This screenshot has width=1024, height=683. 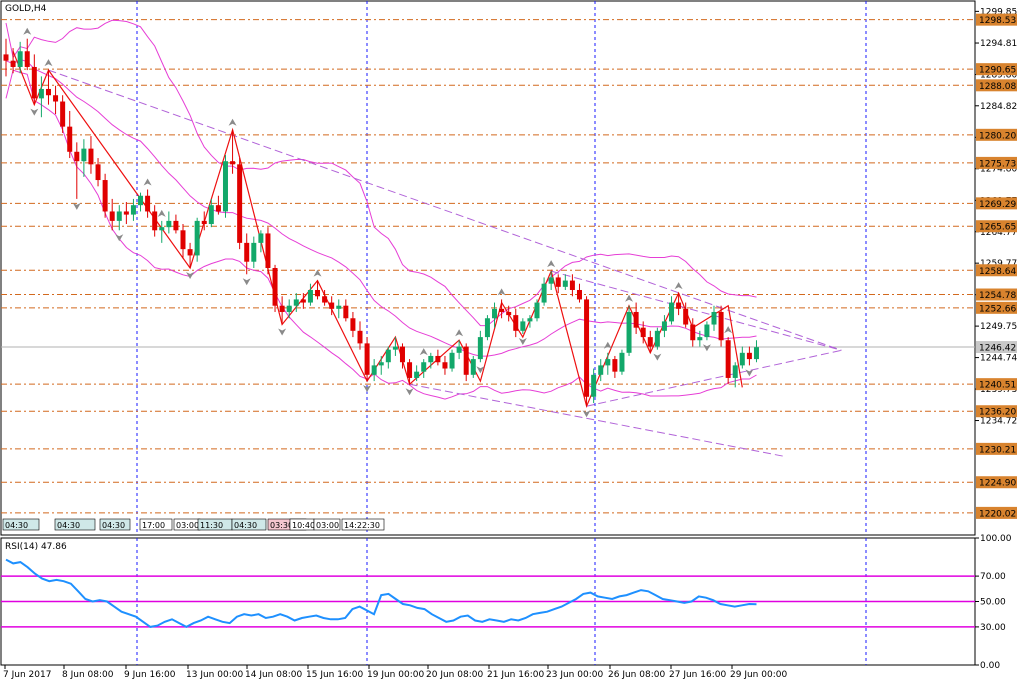 What do you see at coordinates (998, 422) in the screenshot?
I see `y-tick-label: 1234.72` at bounding box center [998, 422].